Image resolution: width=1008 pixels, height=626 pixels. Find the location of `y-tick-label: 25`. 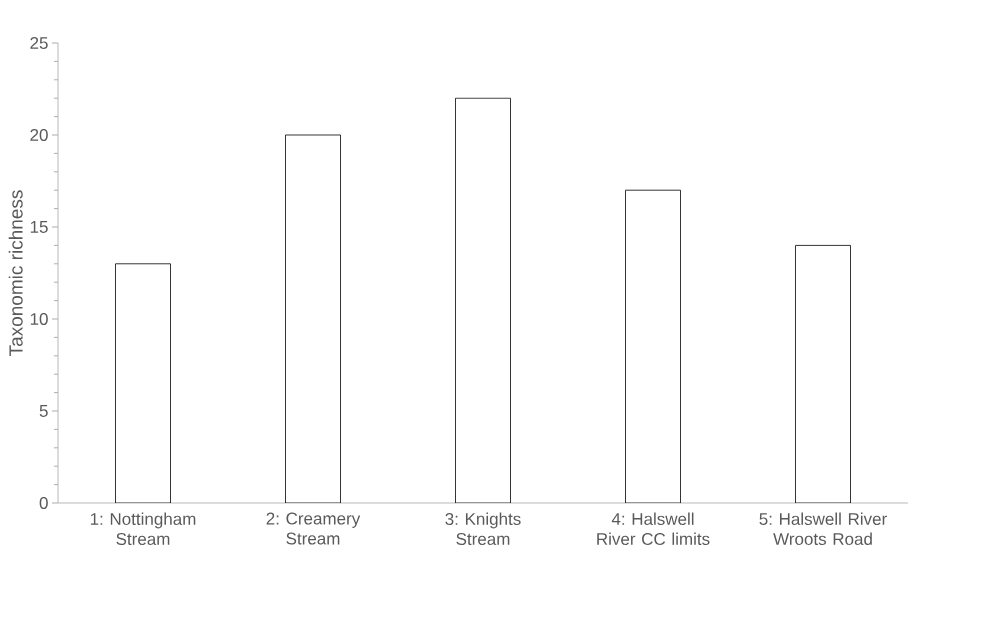

y-tick-label: 25 is located at coordinates (39, 43).